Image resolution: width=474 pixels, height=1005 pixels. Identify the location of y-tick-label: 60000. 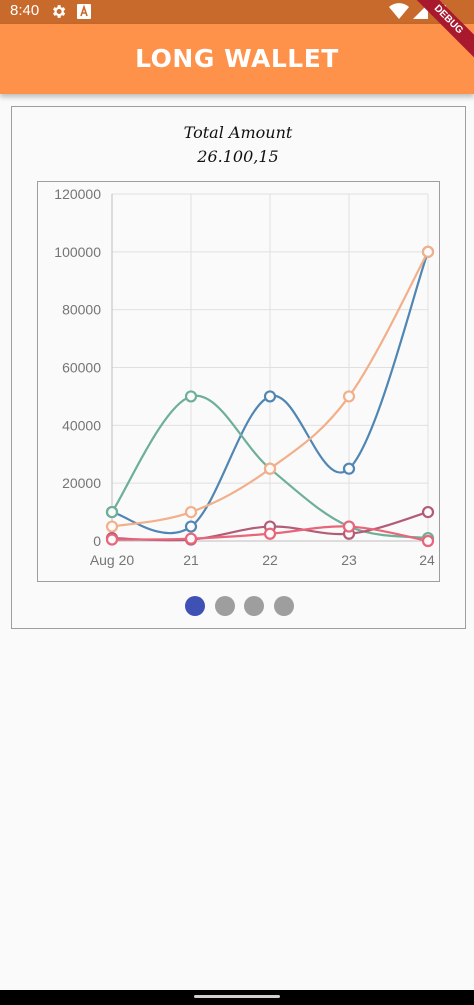
(81, 368).